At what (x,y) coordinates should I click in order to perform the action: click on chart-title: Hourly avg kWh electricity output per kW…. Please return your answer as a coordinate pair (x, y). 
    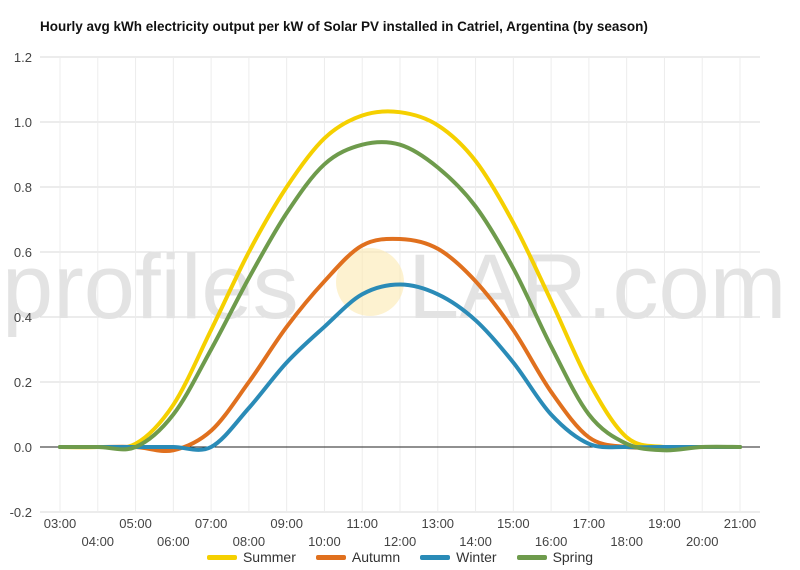
    Looking at the image, I should click on (344, 26).